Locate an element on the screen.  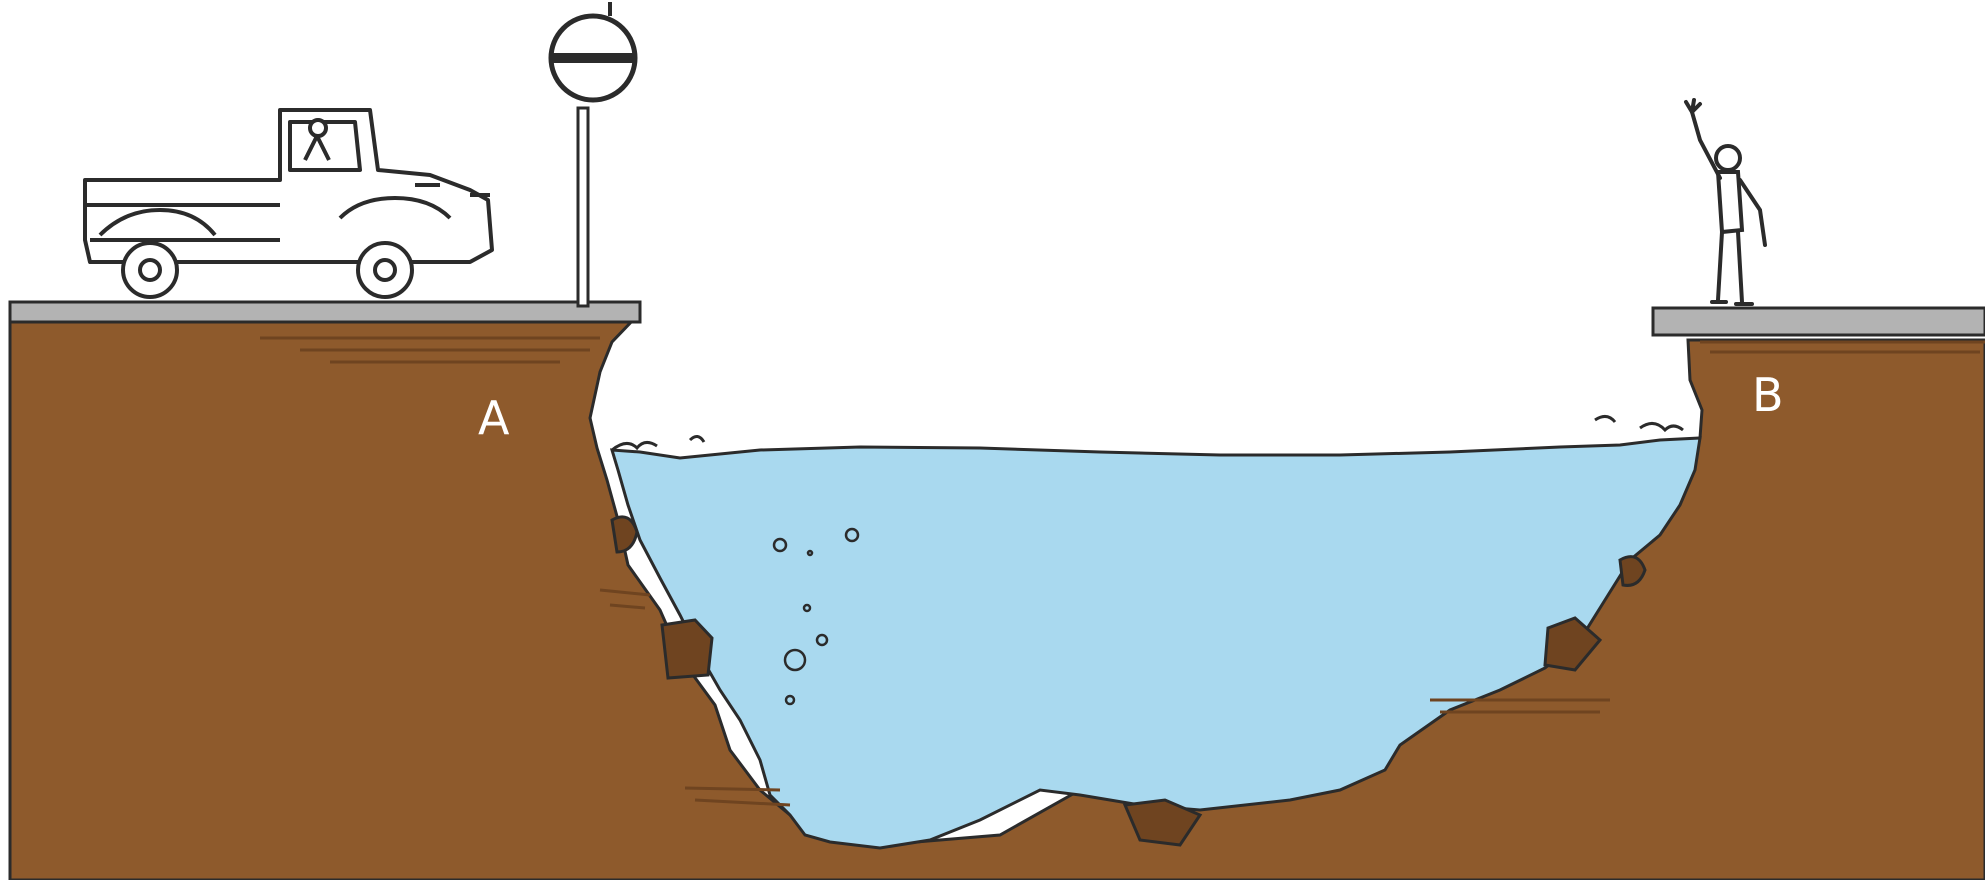
sign-post is located at coordinates (593, 155).